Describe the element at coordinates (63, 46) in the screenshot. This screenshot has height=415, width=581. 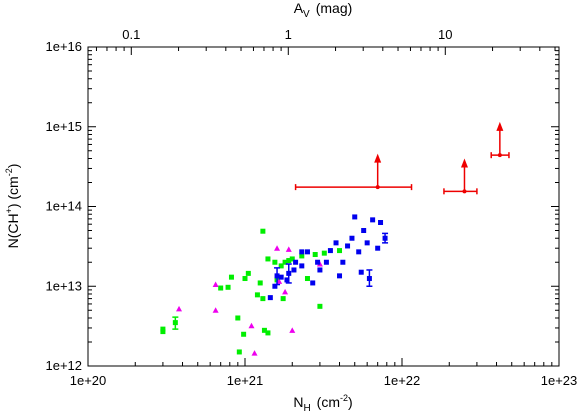
I see `y-tick-label: 1e+16` at that location.